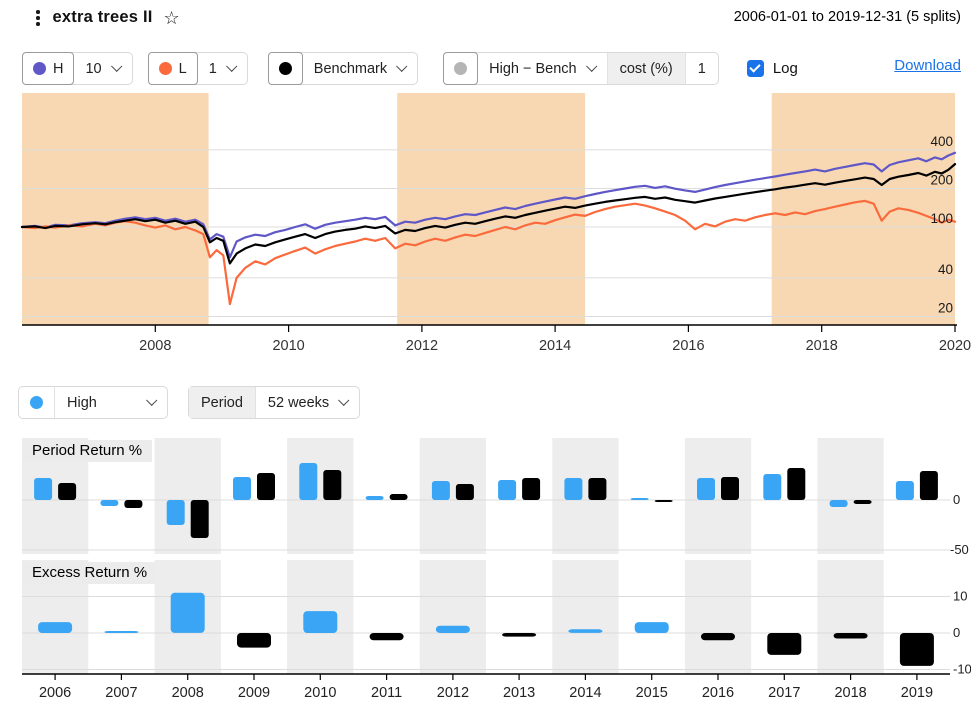  Describe the element at coordinates (730, 488) in the screenshot. I see `period-bar-bench-2016` at that location.